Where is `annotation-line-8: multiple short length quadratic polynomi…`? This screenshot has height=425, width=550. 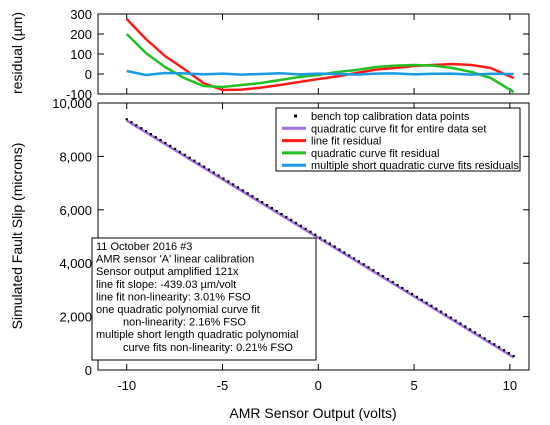
annotation-line-8: multiple short length quadratic polynomi… is located at coordinates (197, 335).